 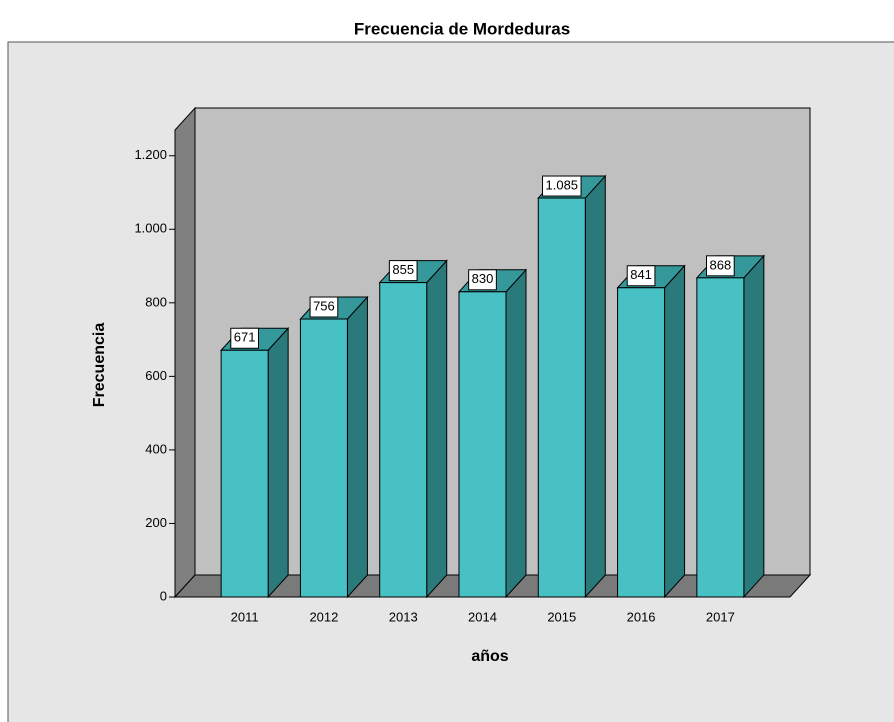 What do you see at coordinates (156, 301) in the screenshot?
I see `y-tick-label: 800` at bounding box center [156, 301].